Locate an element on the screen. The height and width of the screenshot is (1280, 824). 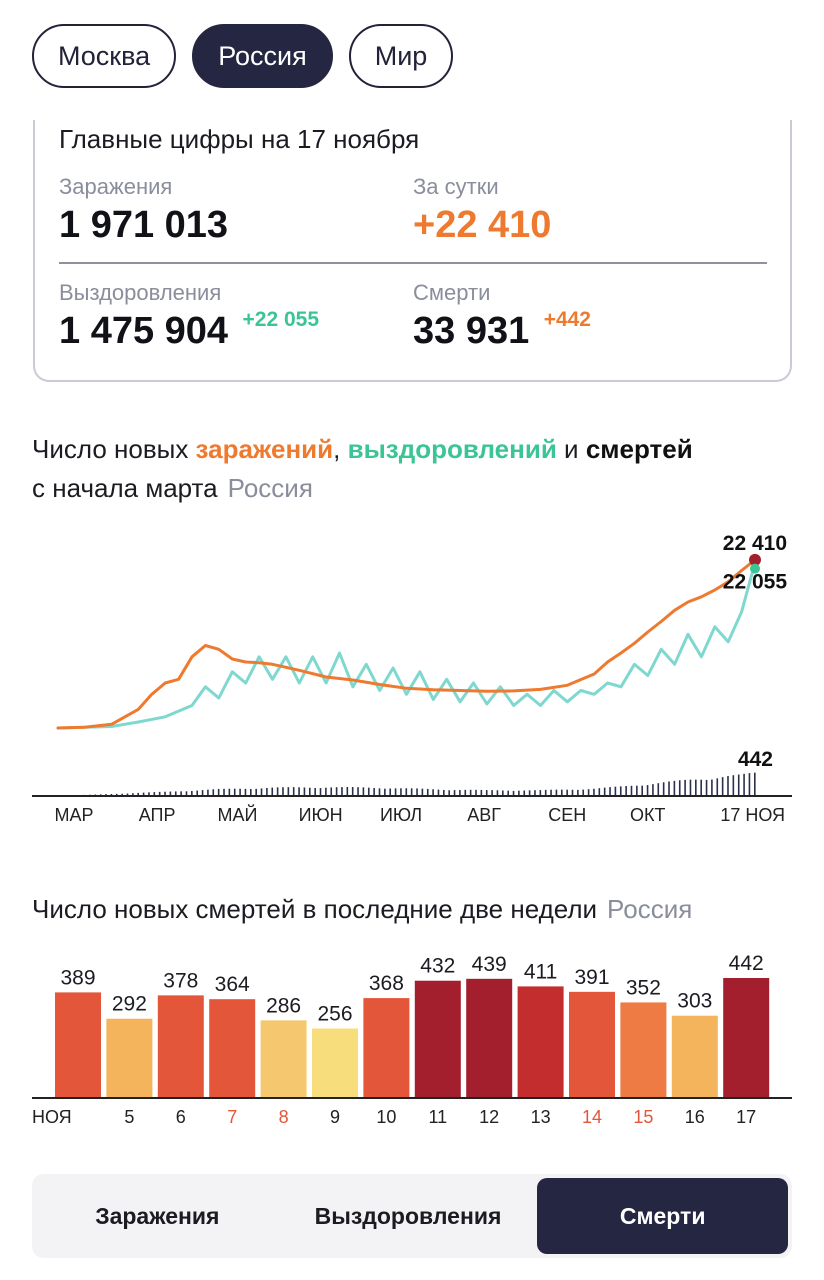
metric-recoveries-button: Выздоровления is located at coordinates (408, 1215).